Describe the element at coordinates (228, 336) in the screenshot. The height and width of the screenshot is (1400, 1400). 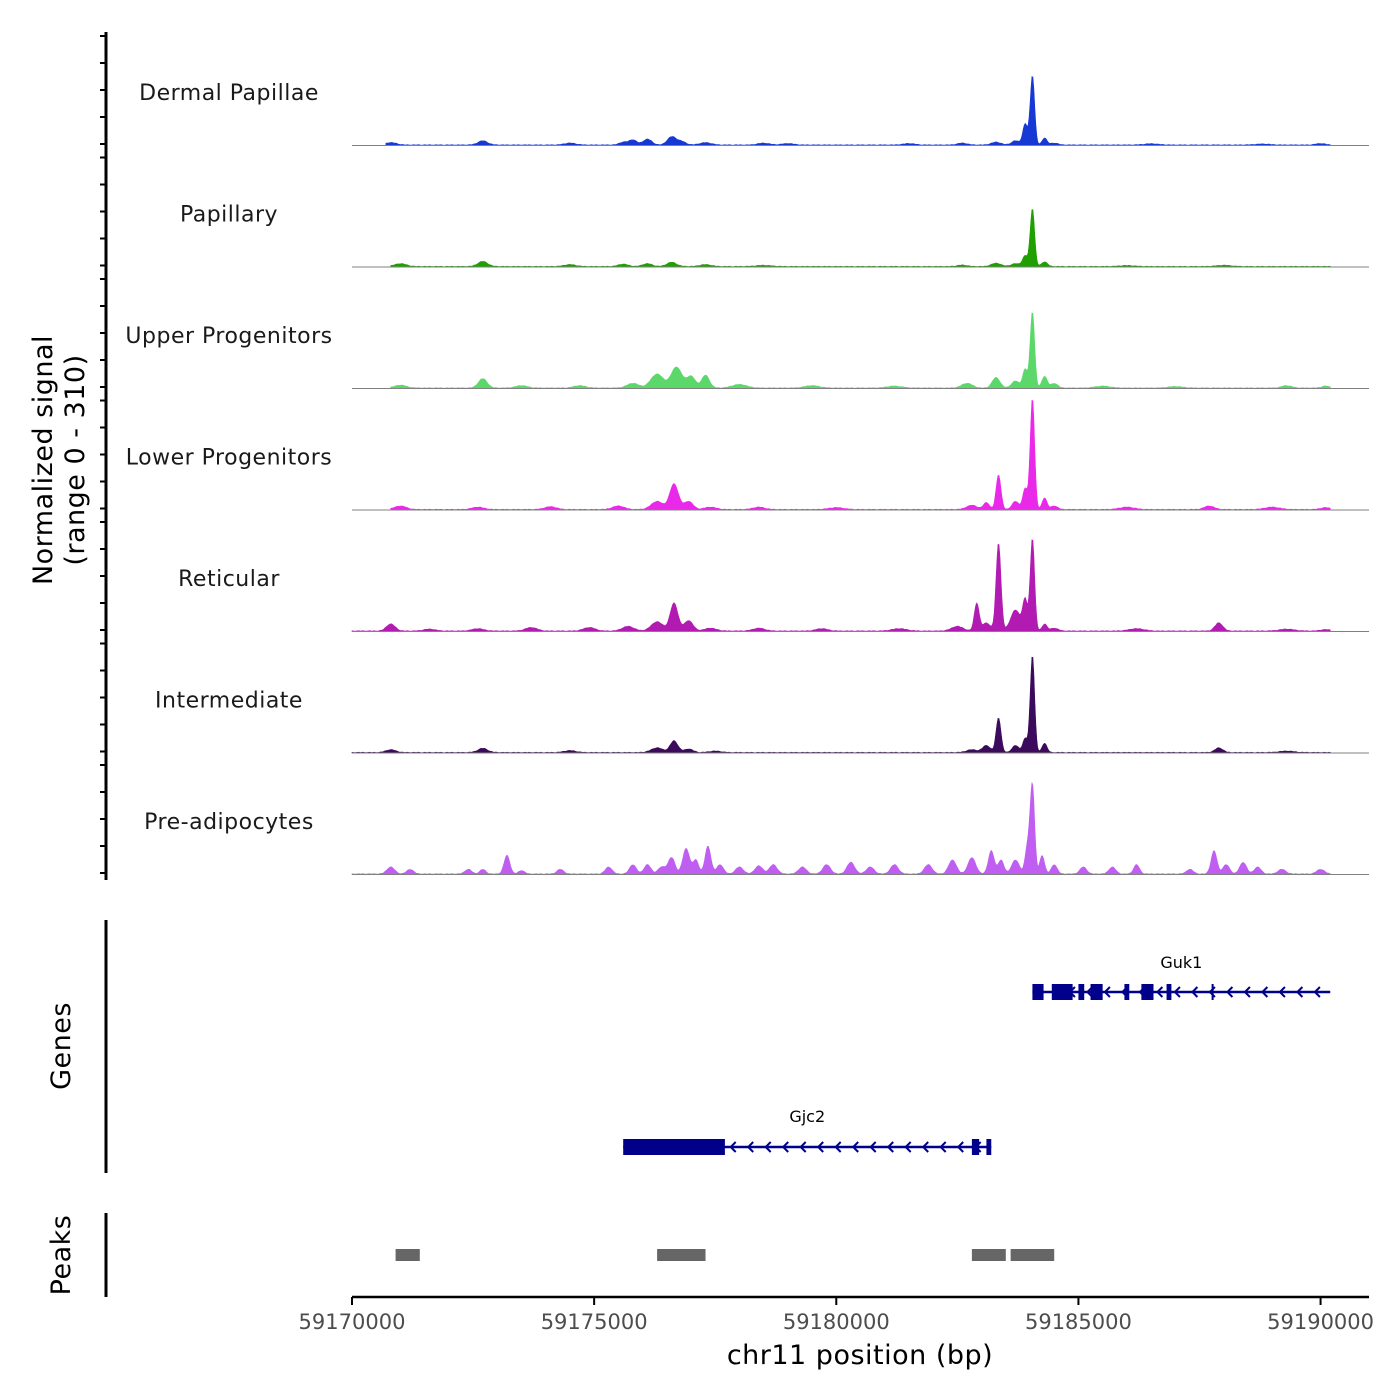
I see `track-label: Upper Progenitors` at that location.